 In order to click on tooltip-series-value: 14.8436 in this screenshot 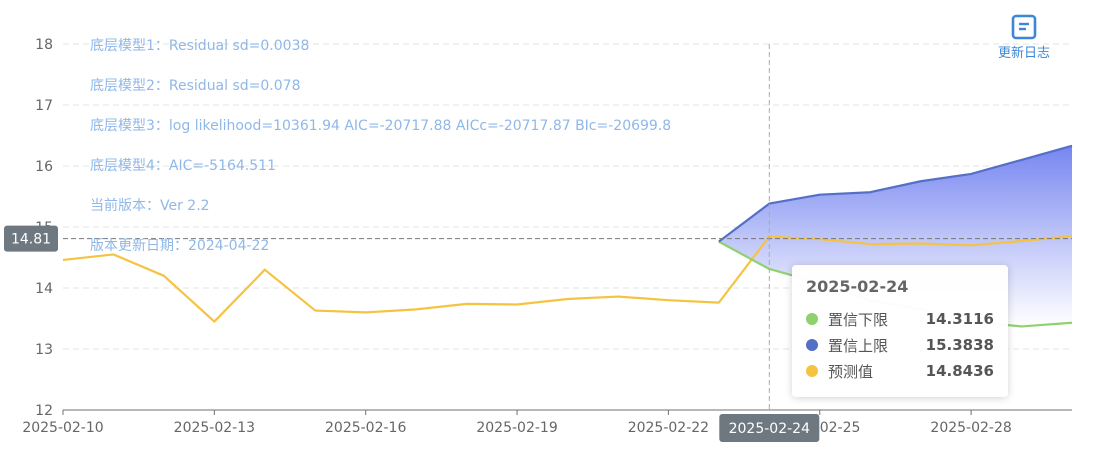, I will do `click(959, 371)`.